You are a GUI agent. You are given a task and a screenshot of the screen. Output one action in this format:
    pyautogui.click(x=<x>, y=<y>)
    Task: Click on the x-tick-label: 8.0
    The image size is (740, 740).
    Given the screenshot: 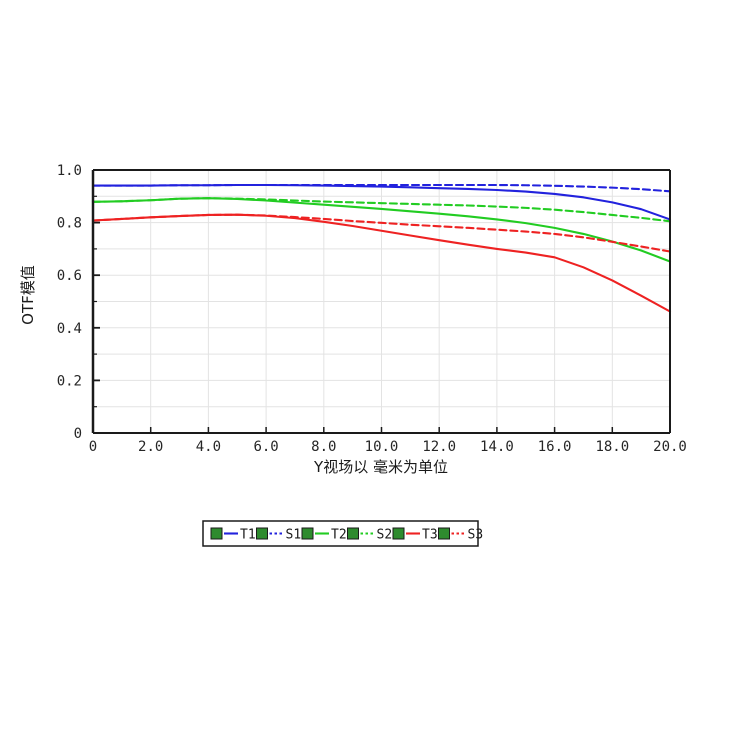 What is the action you would take?
    pyautogui.click(x=323, y=447)
    